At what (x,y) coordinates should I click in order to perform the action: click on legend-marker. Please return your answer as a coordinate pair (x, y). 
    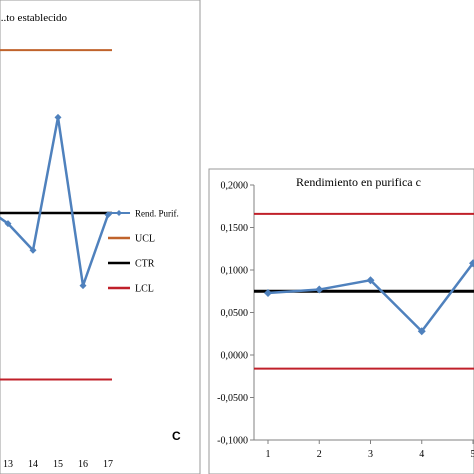
    Looking at the image, I should click on (119, 213).